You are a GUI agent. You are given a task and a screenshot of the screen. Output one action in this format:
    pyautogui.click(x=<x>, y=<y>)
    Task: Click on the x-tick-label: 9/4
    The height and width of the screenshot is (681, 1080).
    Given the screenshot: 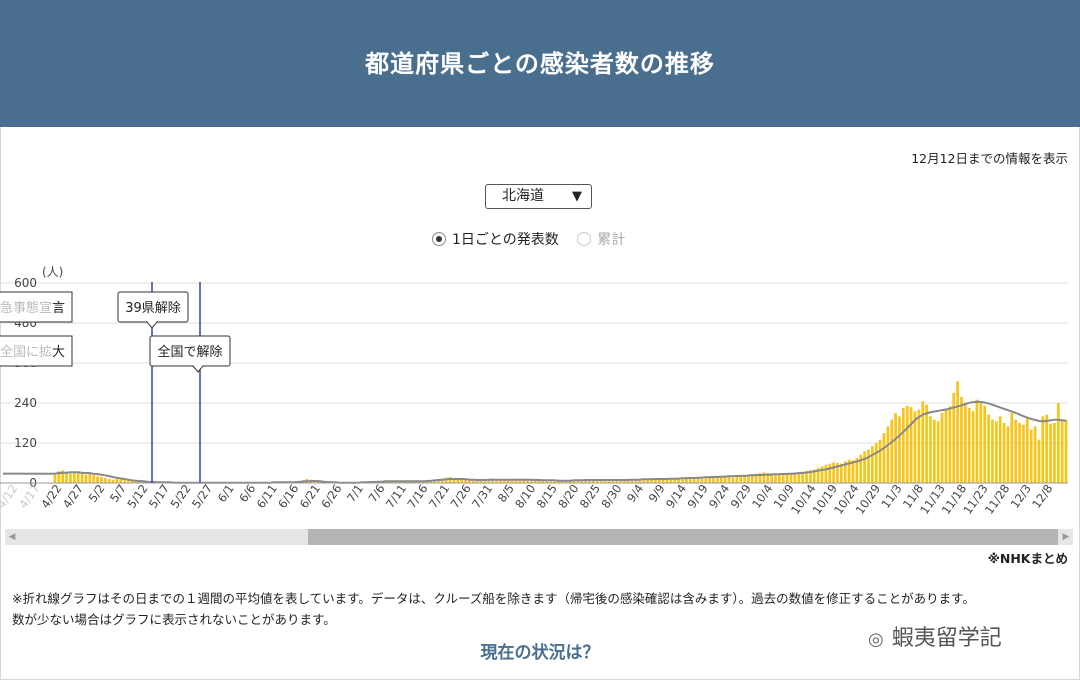 What is the action you would take?
    pyautogui.click(x=635, y=493)
    